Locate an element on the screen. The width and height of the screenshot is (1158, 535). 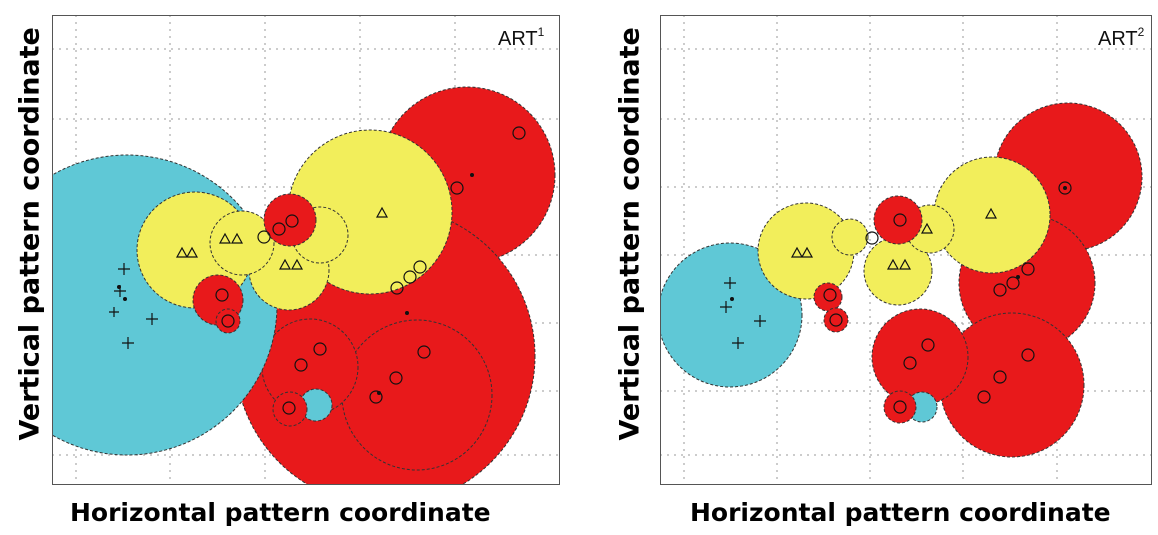
cluster-cyan is located at coordinates (316, 405).